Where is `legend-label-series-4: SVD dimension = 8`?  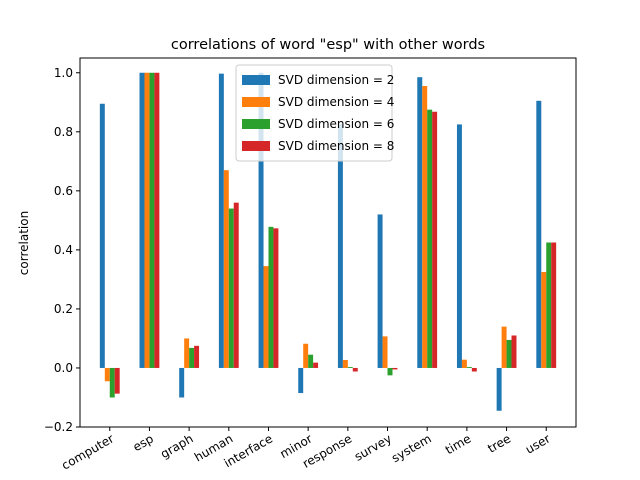 legend-label-series-4: SVD dimension = 8 is located at coordinates (336, 146).